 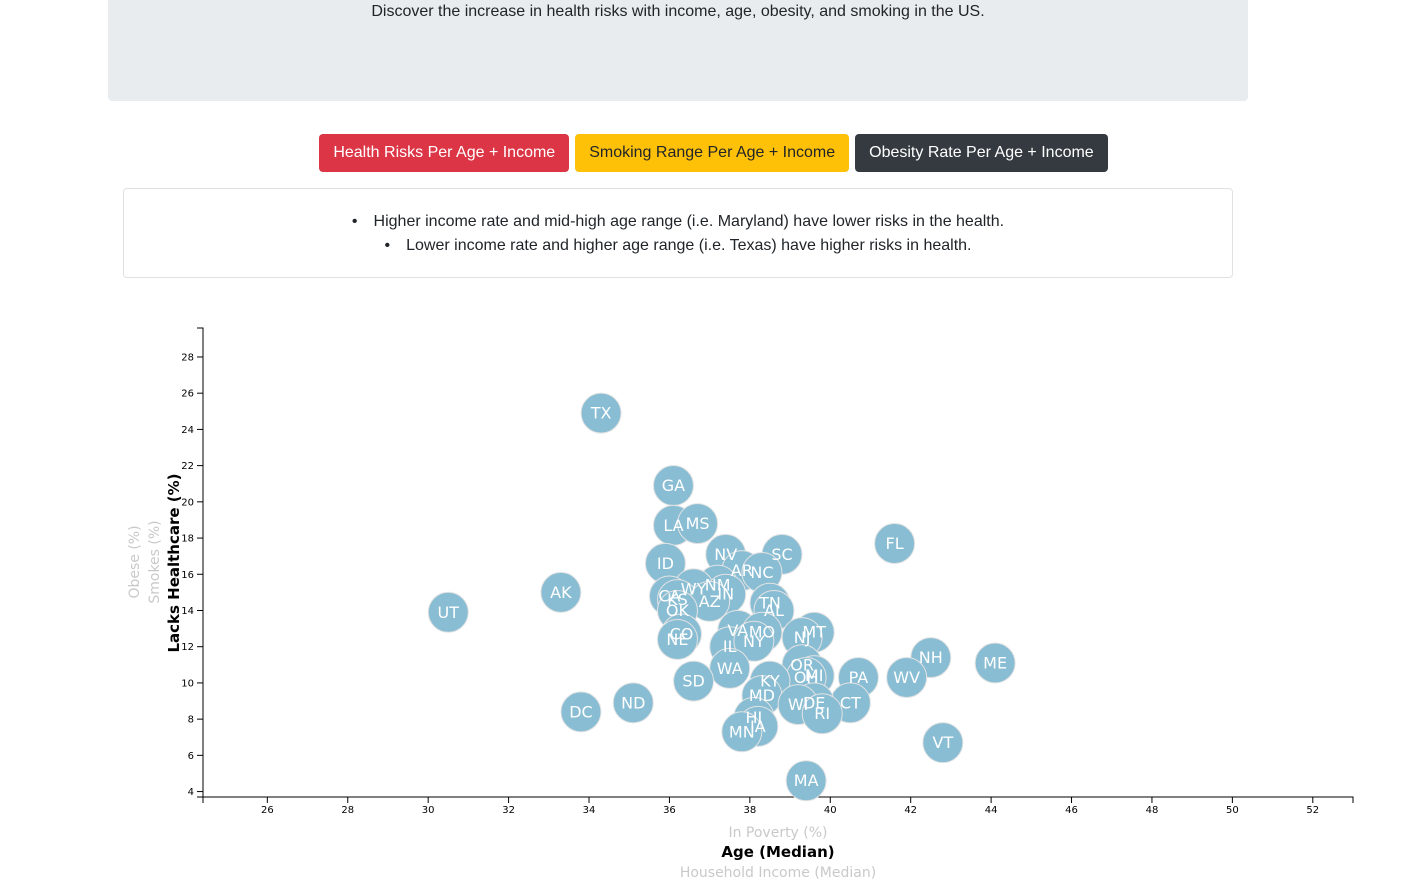 What do you see at coordinates (737, 630) in the screenshot?
I see `state-label-va: VA` at bounding box center [737, 630].